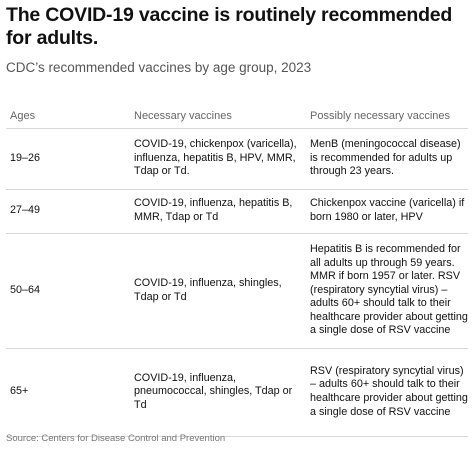  Describe the element at coordinates (68, 116) in the screenshot. I see `column-header-ages: Ages` at that location.